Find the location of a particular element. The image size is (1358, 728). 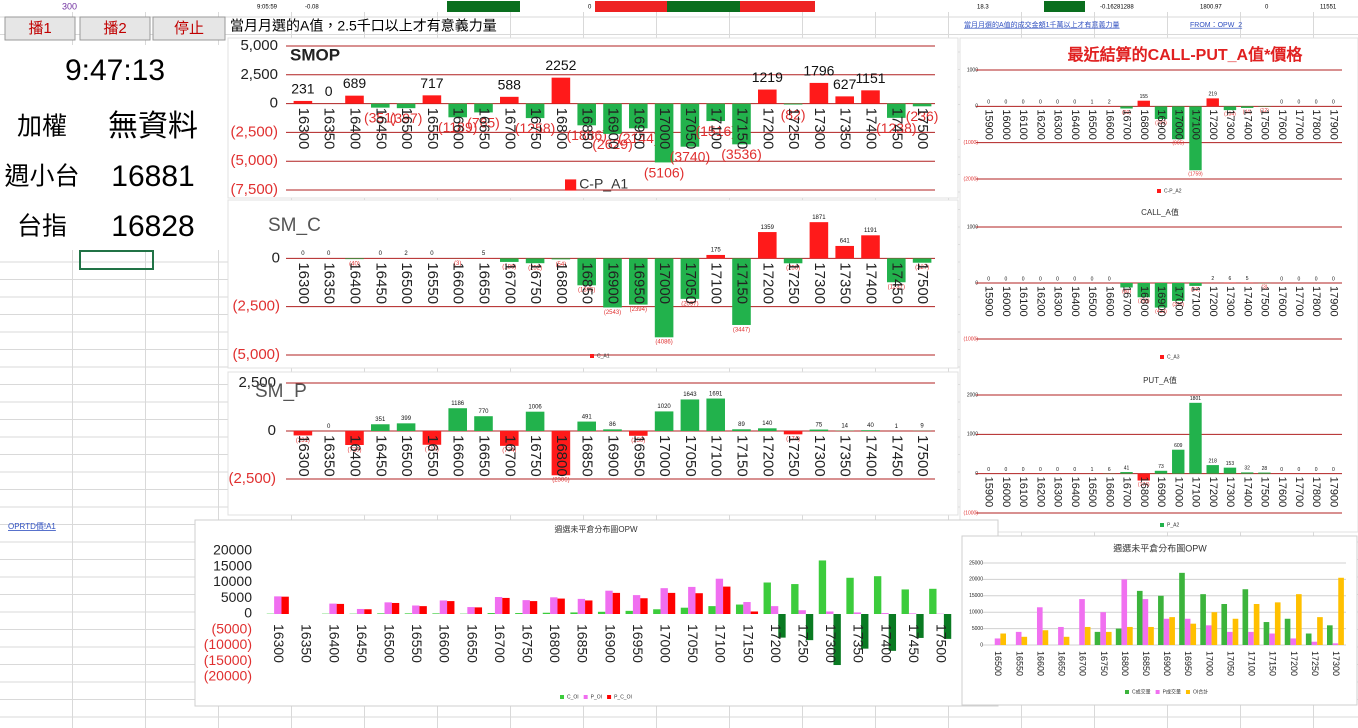

value-label: 1006 is located at coordinates (535, 407).